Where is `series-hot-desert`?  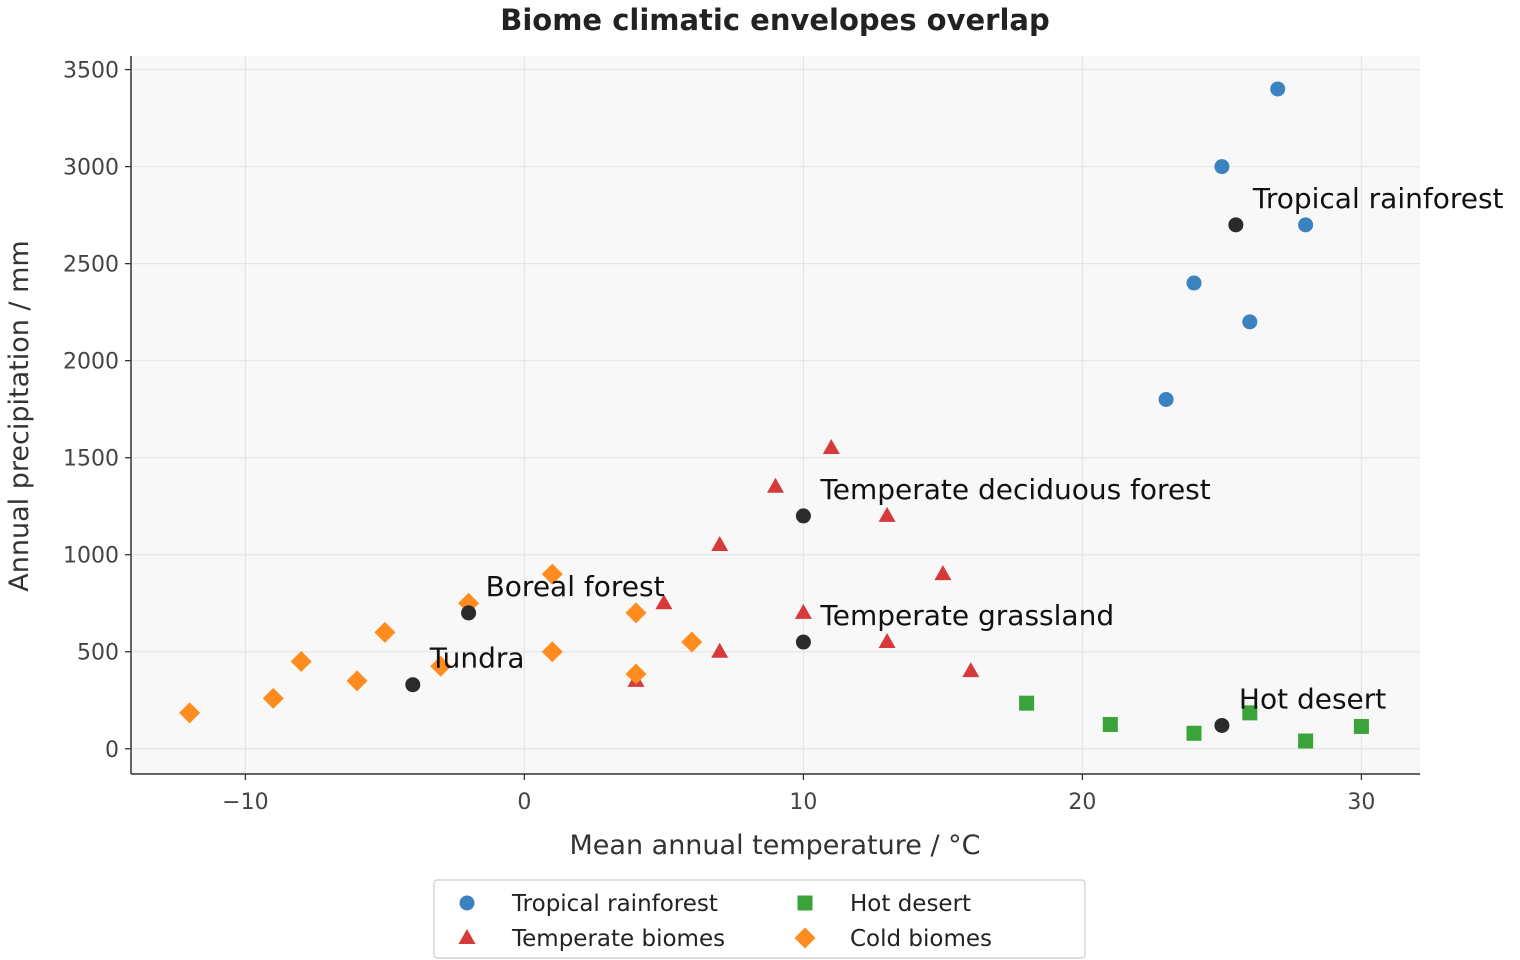 series-hot-desert is located at coordinates (1194, 722).